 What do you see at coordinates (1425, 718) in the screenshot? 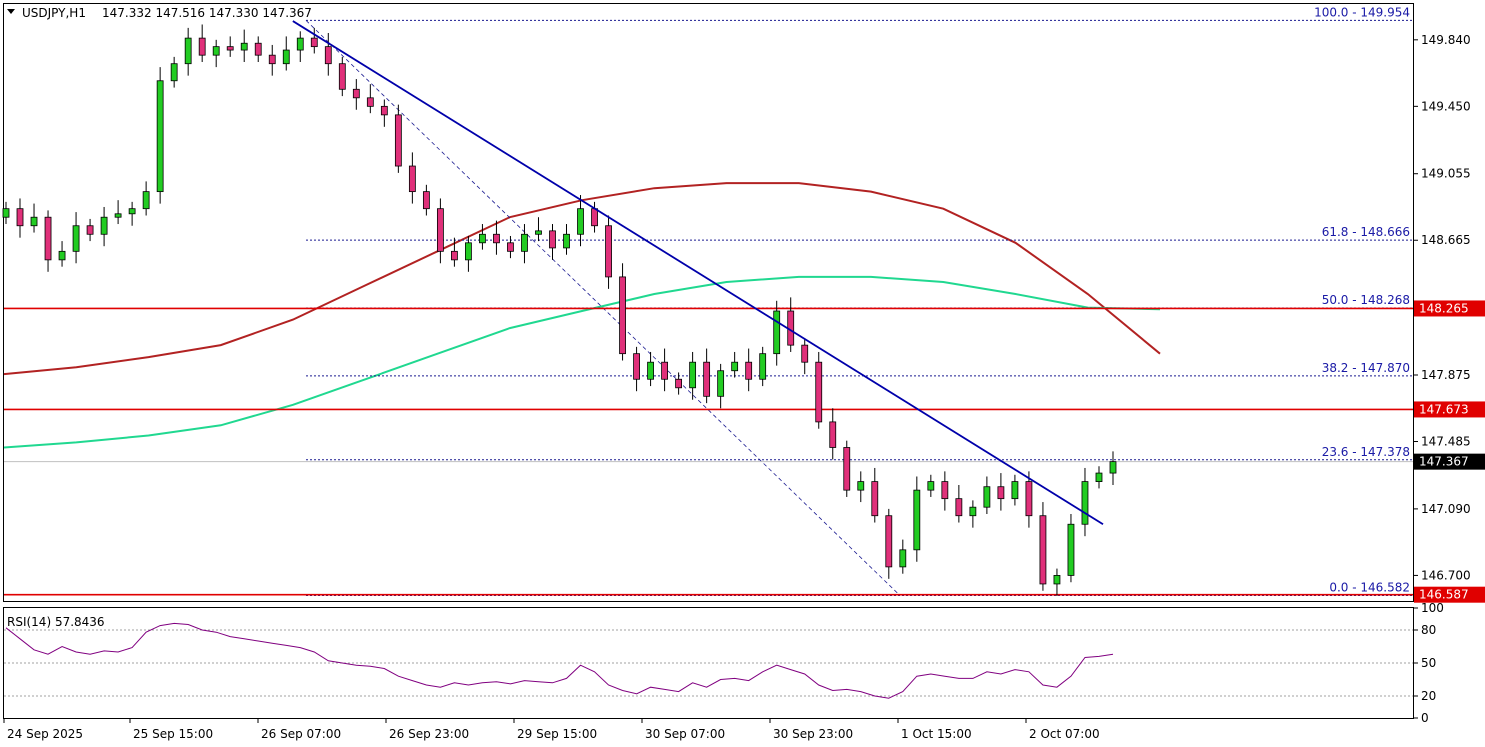
I see `rsi-tick-label-4: 0` at bounding box center [1425, 718].